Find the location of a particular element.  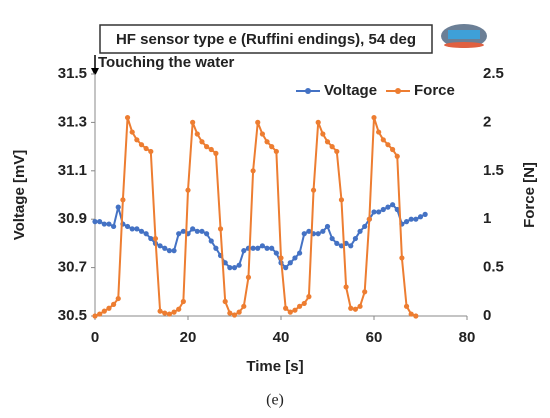

annotation: Touching the water is located at coordinates (166, 62).